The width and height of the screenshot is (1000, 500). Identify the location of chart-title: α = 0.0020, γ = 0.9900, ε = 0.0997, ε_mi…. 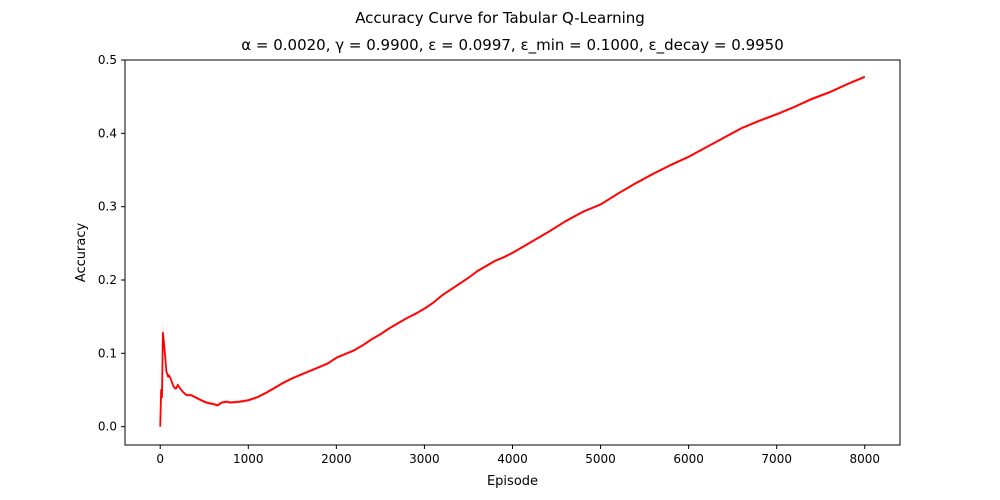
(512, 45).